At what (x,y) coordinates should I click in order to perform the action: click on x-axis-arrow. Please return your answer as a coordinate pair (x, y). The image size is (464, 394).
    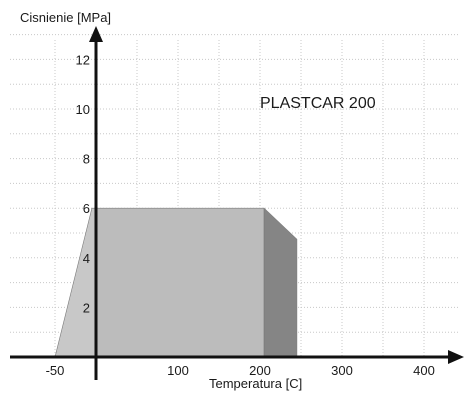
    Looking at the image, I should click on (456, 357).